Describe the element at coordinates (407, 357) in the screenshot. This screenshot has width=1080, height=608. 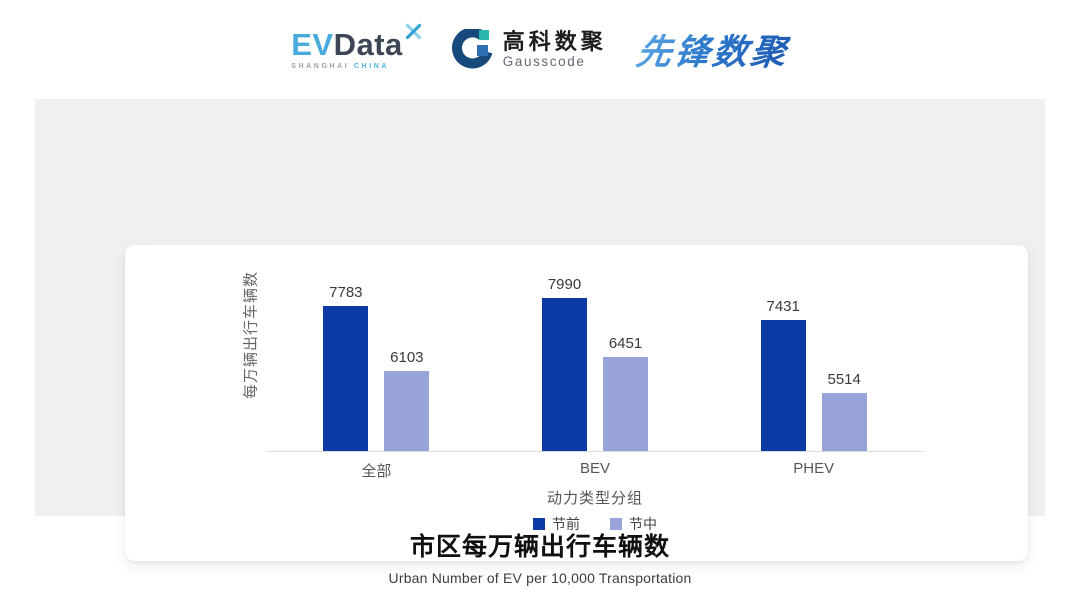
I see `bar-value-label: 6103` at that location.